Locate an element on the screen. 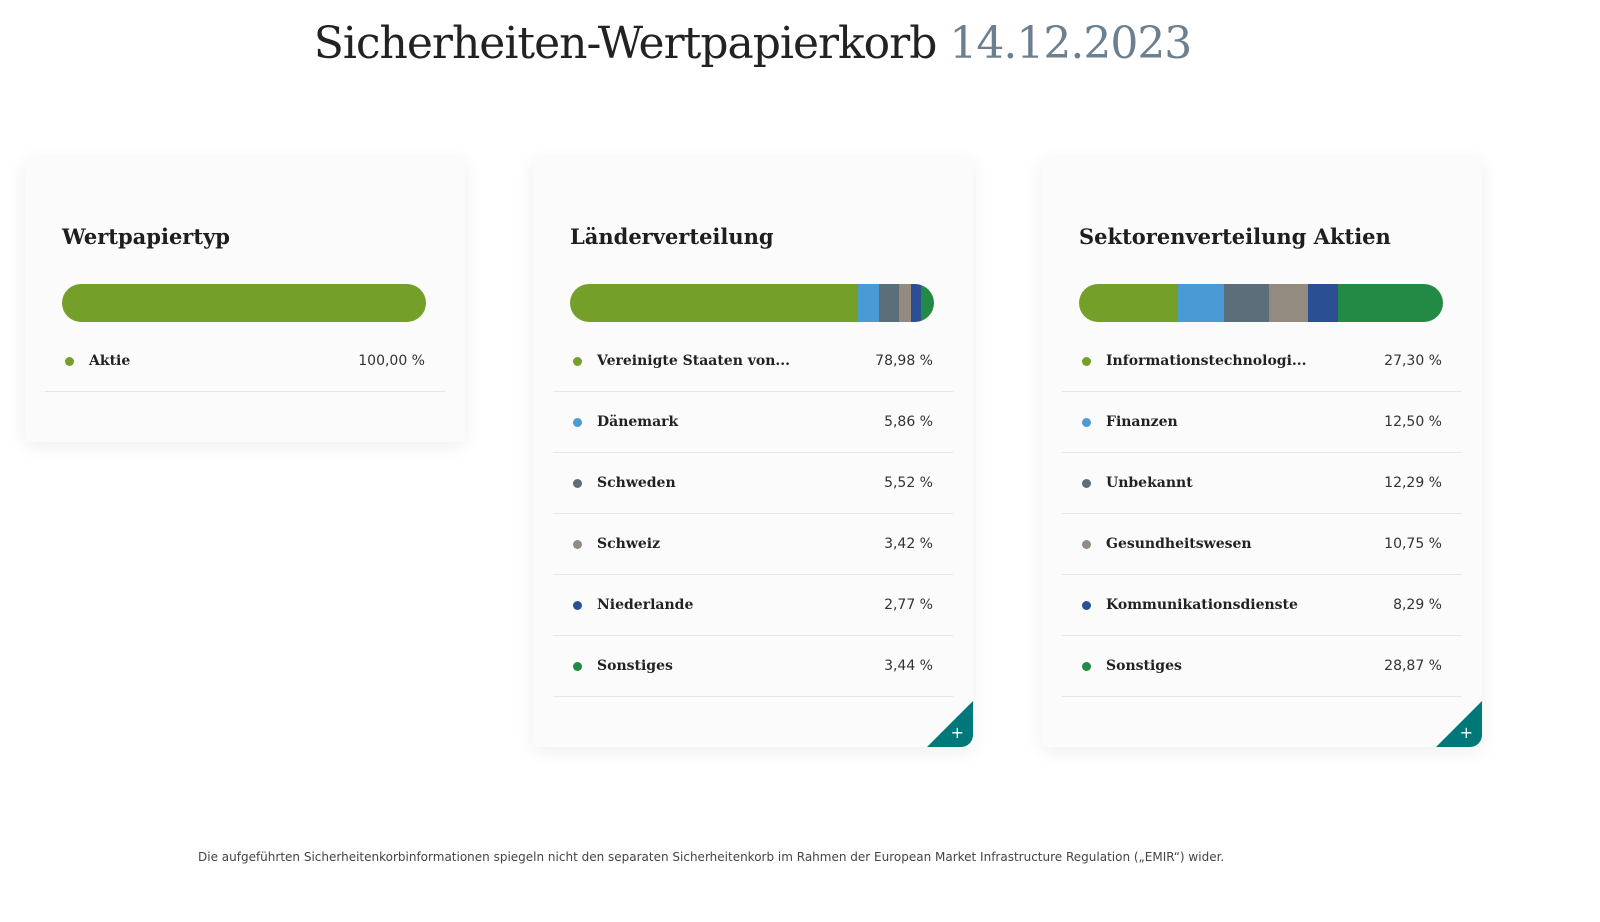  list-item: Dänemark 5,86 % is located at coordinates (753, 422).